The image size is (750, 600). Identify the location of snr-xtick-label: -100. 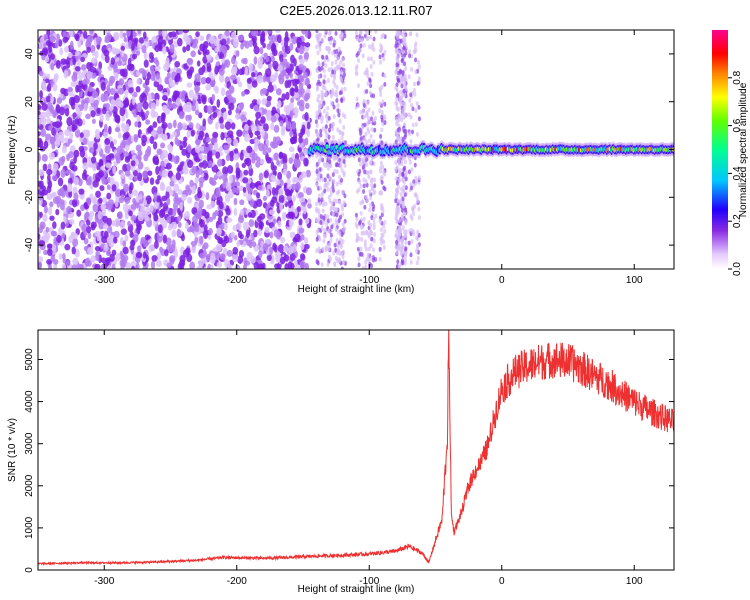
(369, 581).